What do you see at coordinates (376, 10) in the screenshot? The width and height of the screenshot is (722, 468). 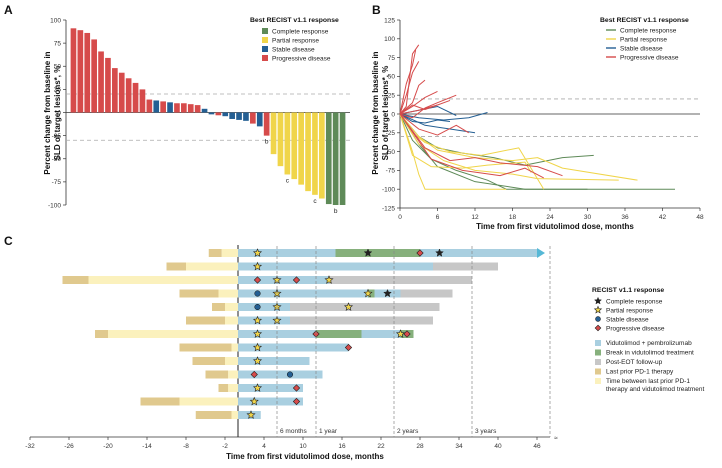 I see `panel-b-label: B` at bounding box center [376, 10].